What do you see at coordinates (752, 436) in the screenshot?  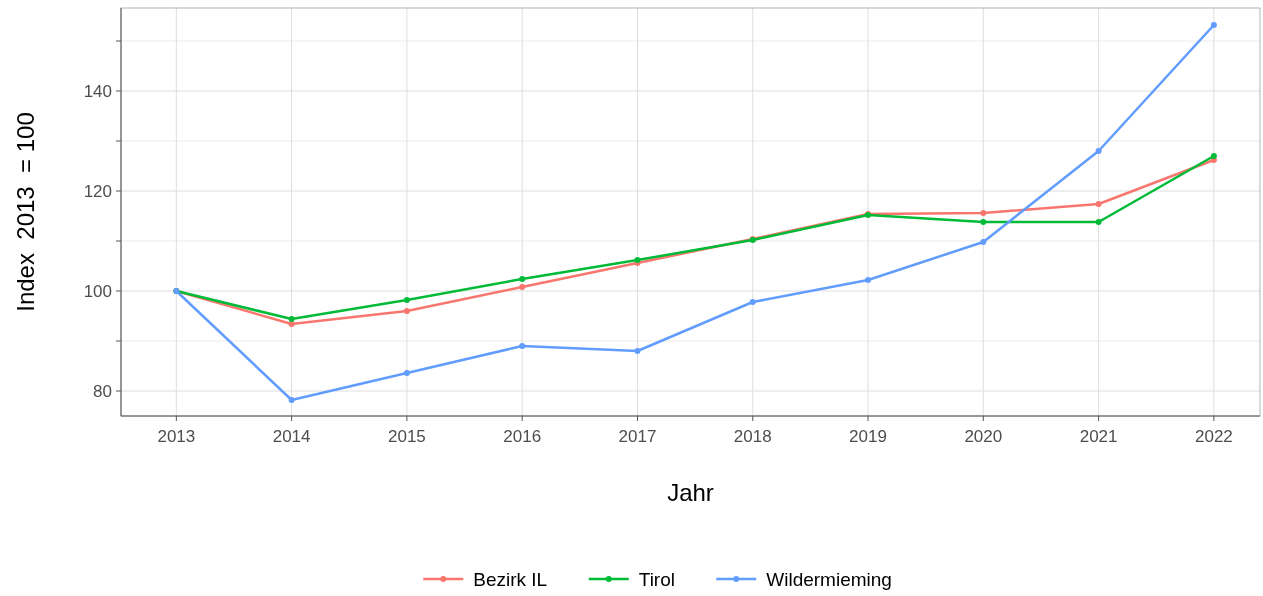 I see `x-tick-label: 2018` at bounding box center [752, 436].